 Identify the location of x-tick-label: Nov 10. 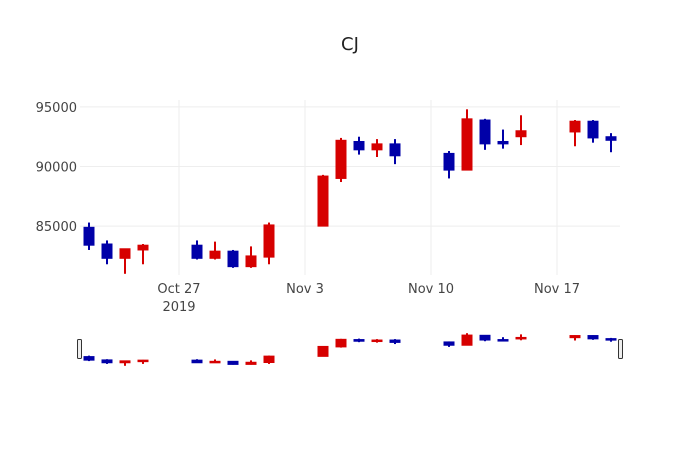
(431, 289).